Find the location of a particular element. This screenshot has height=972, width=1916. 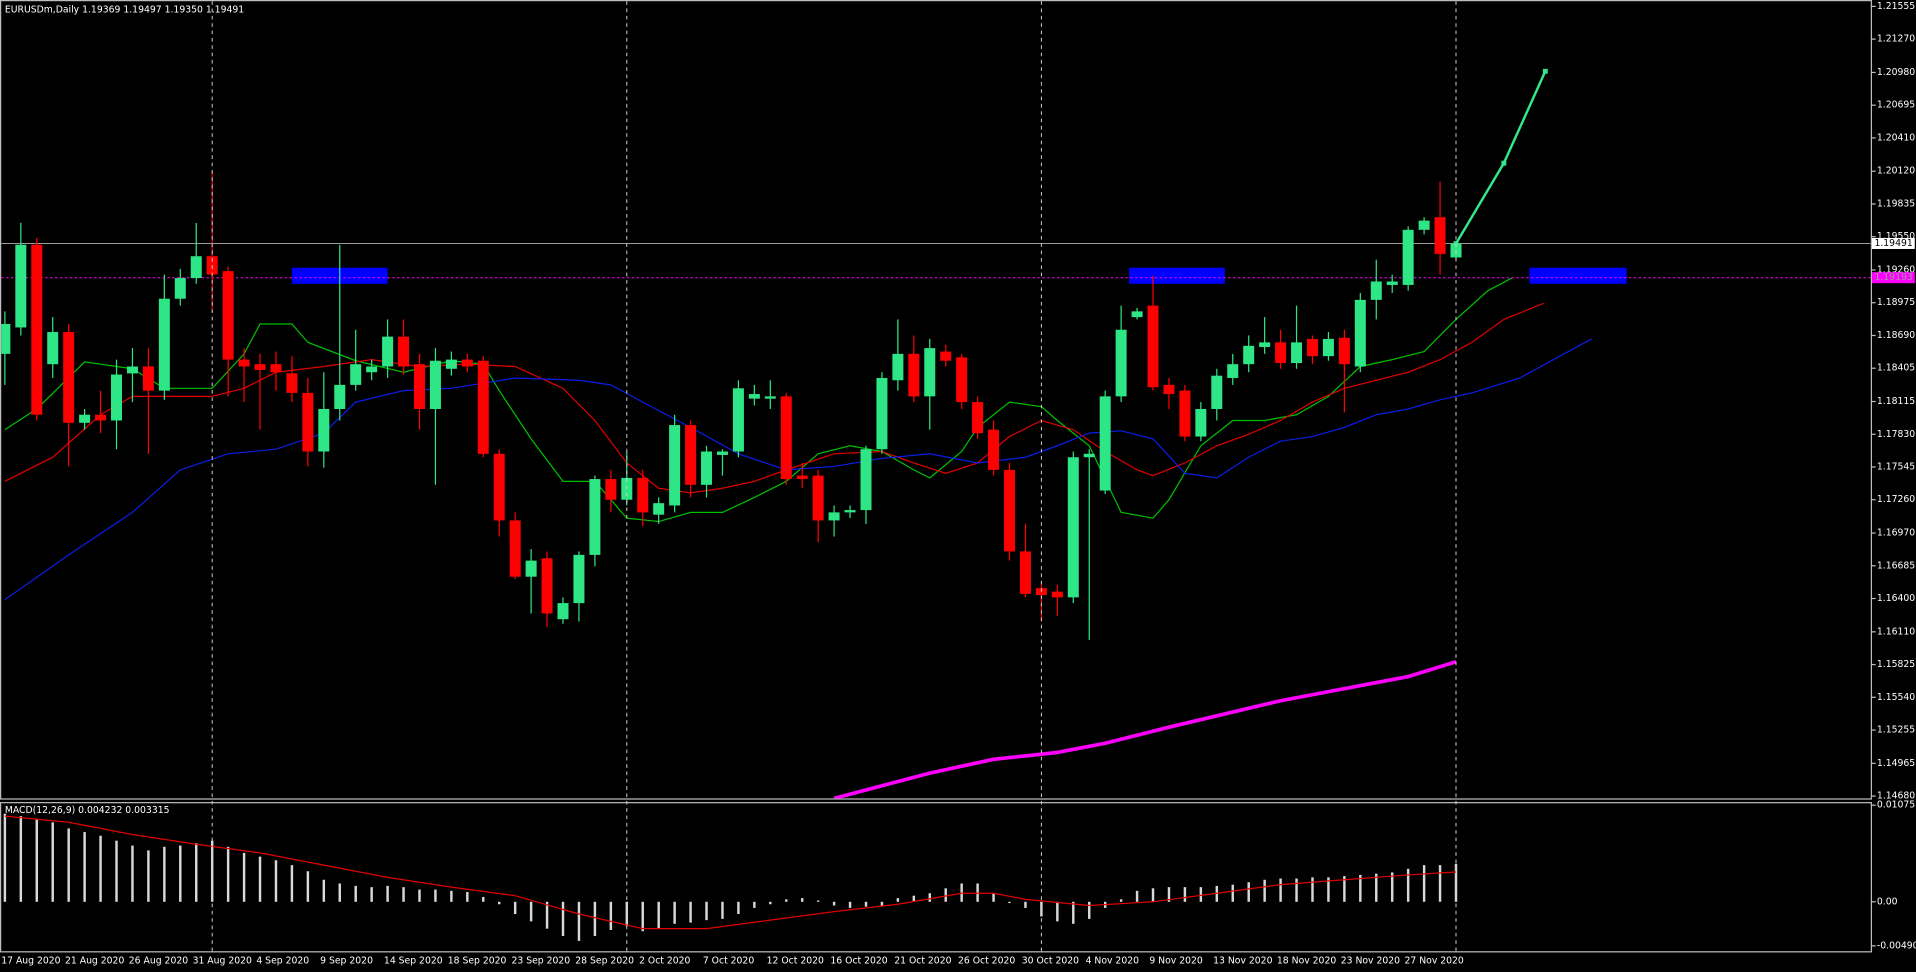

y-tick-label: -0.004906 is located at coordinates (1896, 945).